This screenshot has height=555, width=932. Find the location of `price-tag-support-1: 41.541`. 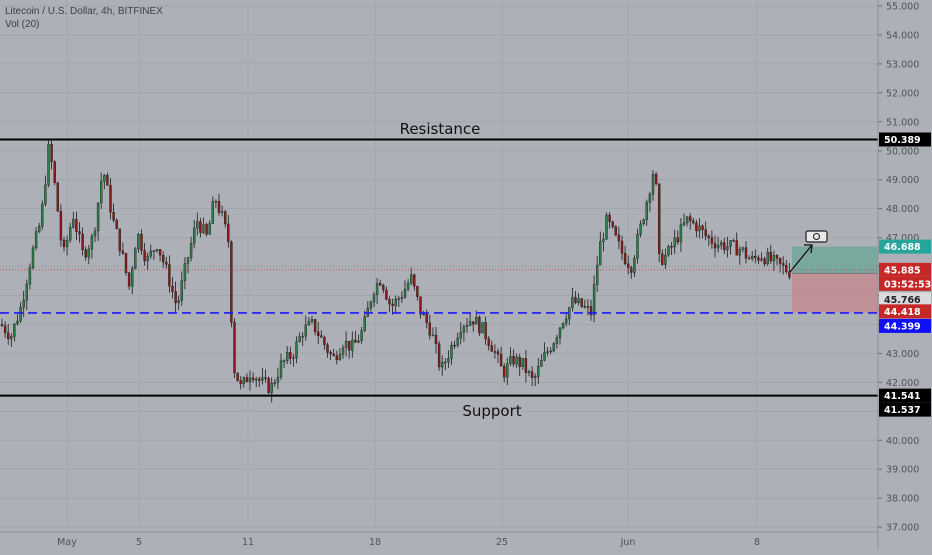

price-tag-support-1: 41.541 is located at coordinates (905, 395).